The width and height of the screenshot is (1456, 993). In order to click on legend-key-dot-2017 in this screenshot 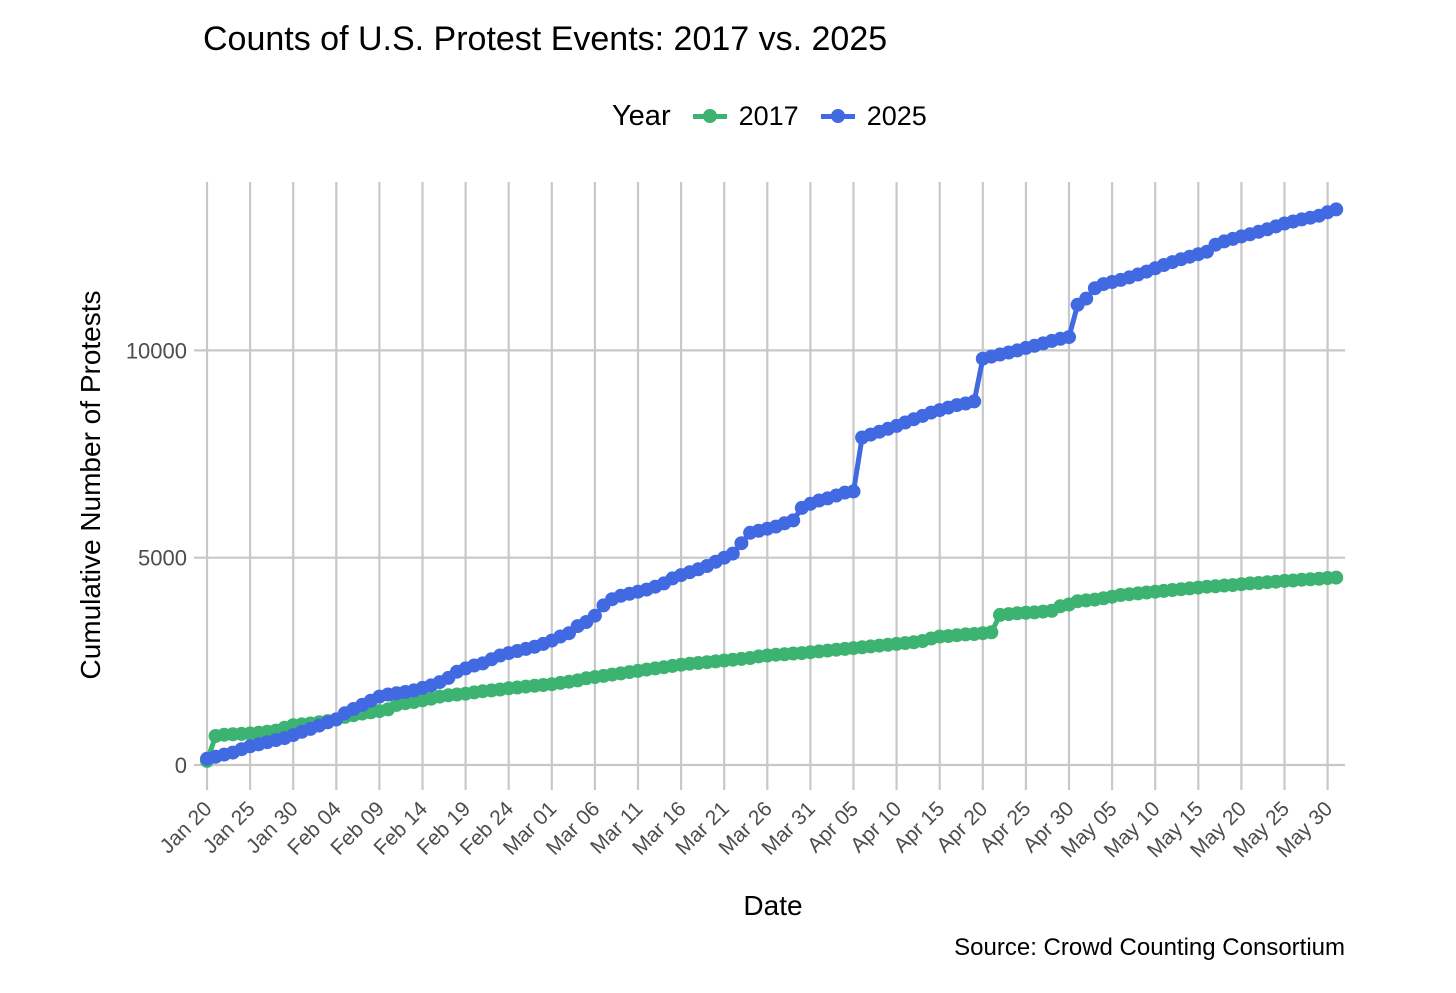, I will do `click(709, 116)`.